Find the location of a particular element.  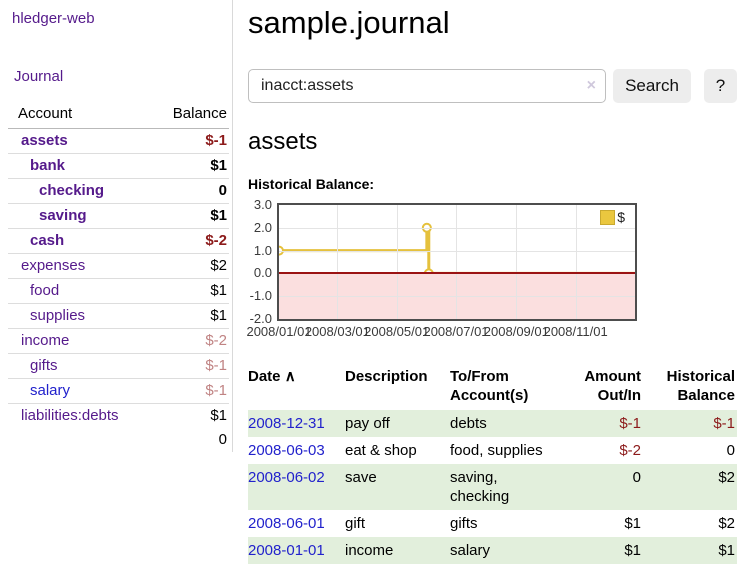

transaction-balance: $2 is located at coordinates (726, 477).